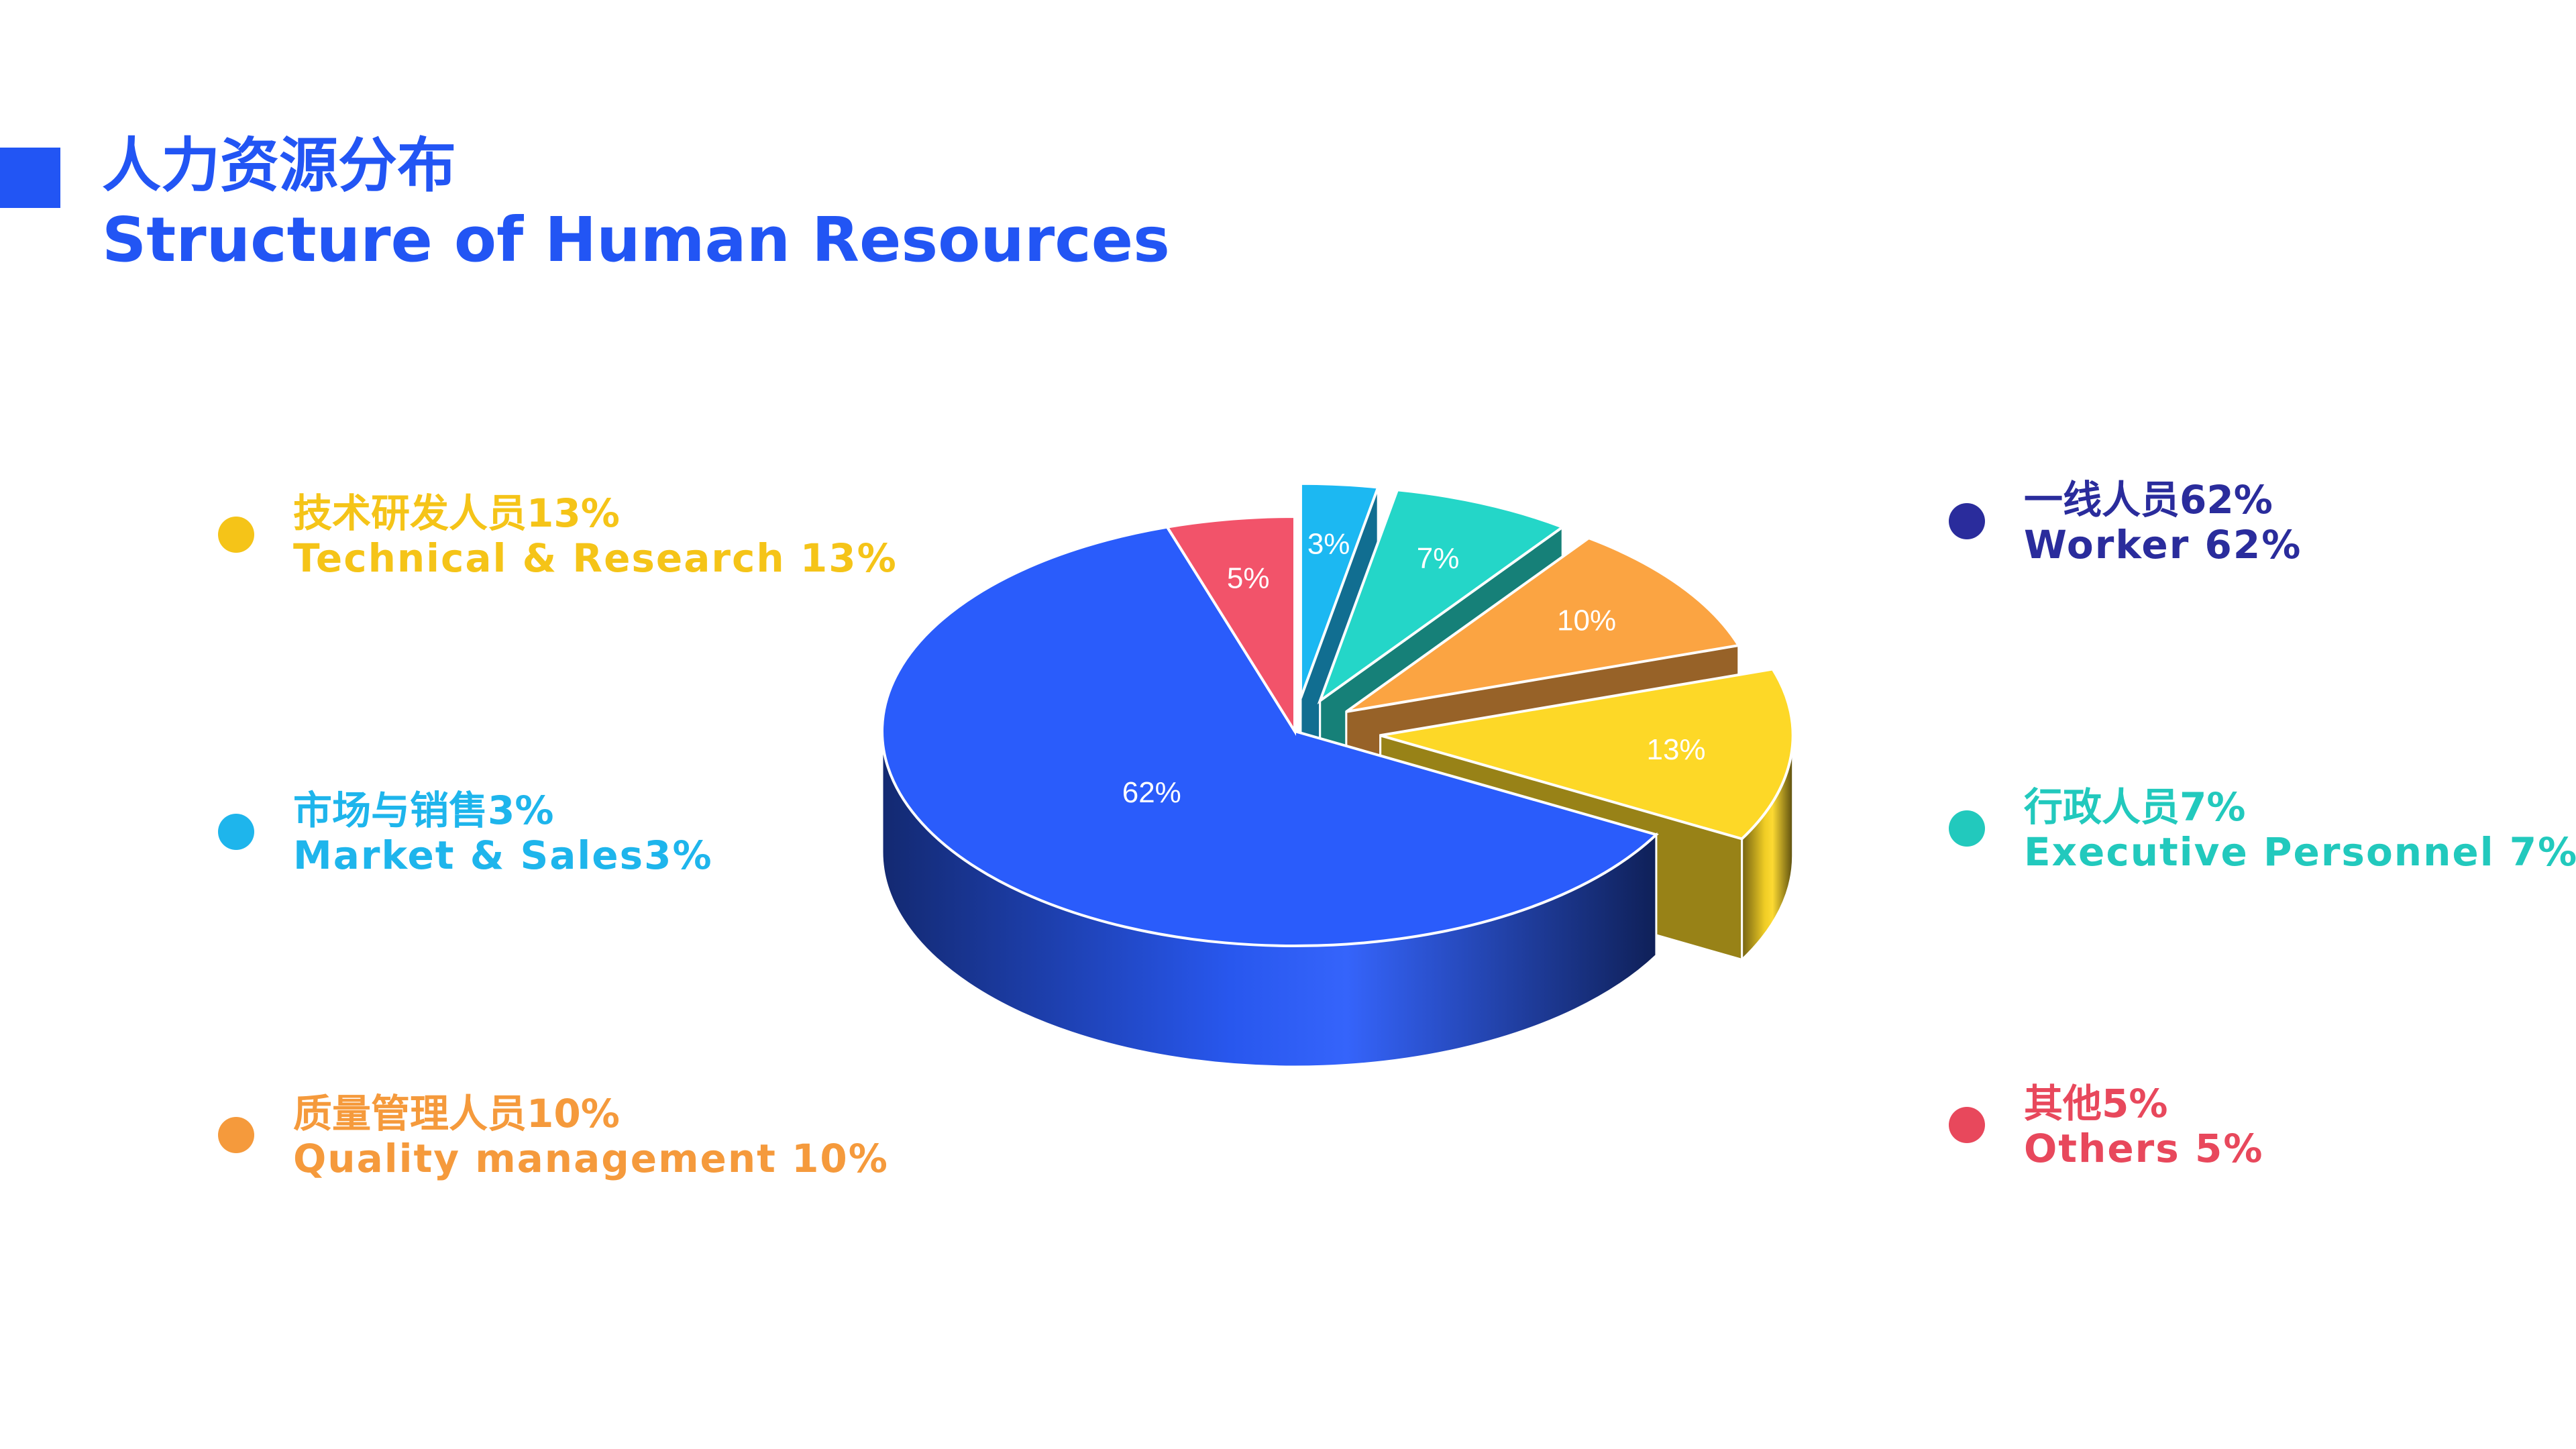 The height and width of the screenshot is (1449, 2576). What do you see at coordinates (423, 810) in the screenshot?
I see `legend-label-cn: 市场与销售3%` at bounding box center [423, 810].